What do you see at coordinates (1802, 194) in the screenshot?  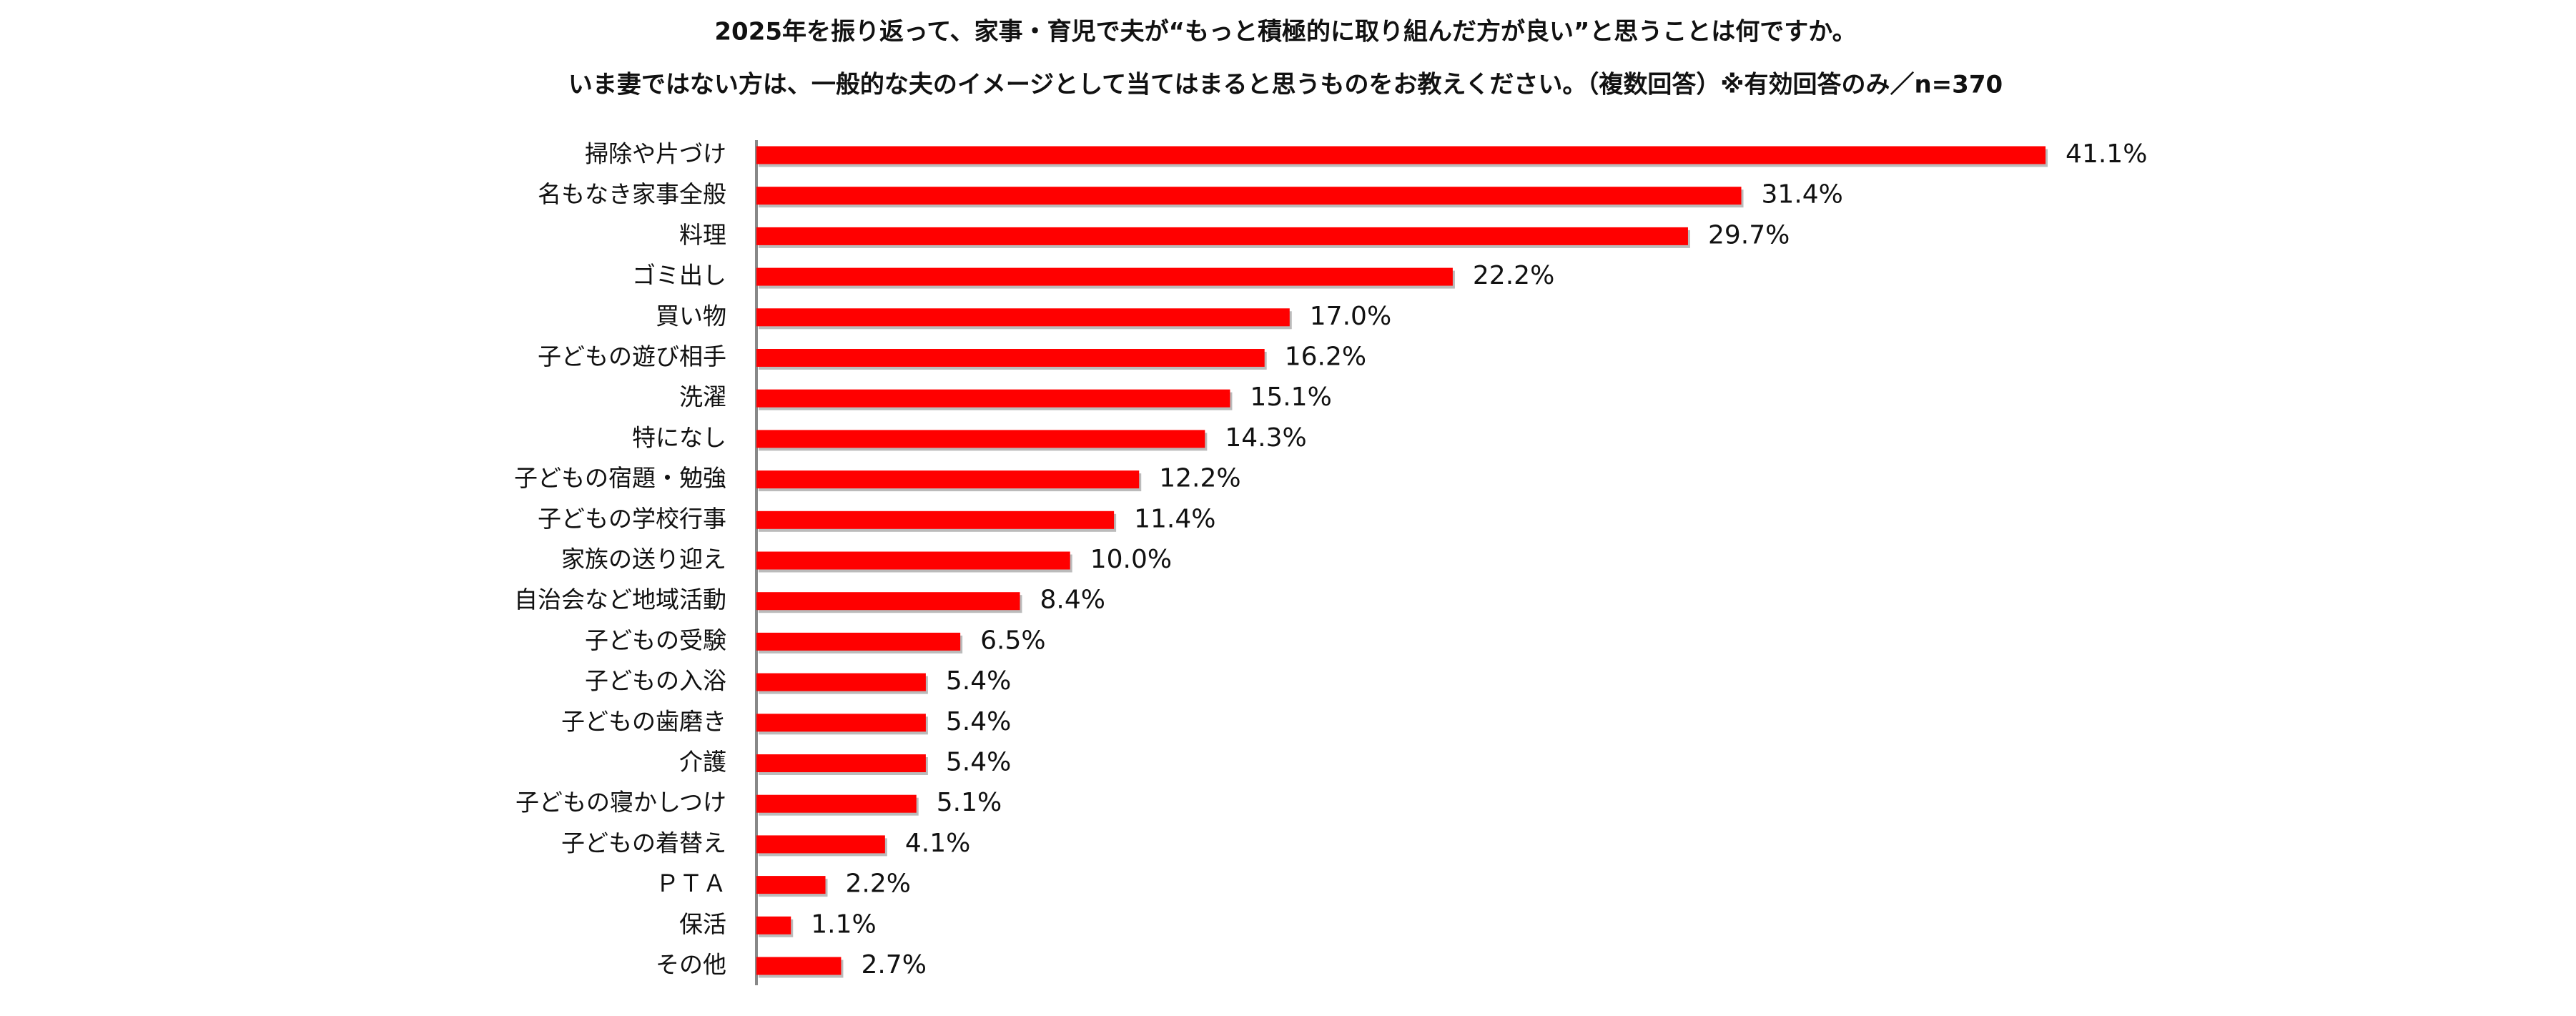 I see `value-label: 31.4%` at bounding box center [1802, 194].